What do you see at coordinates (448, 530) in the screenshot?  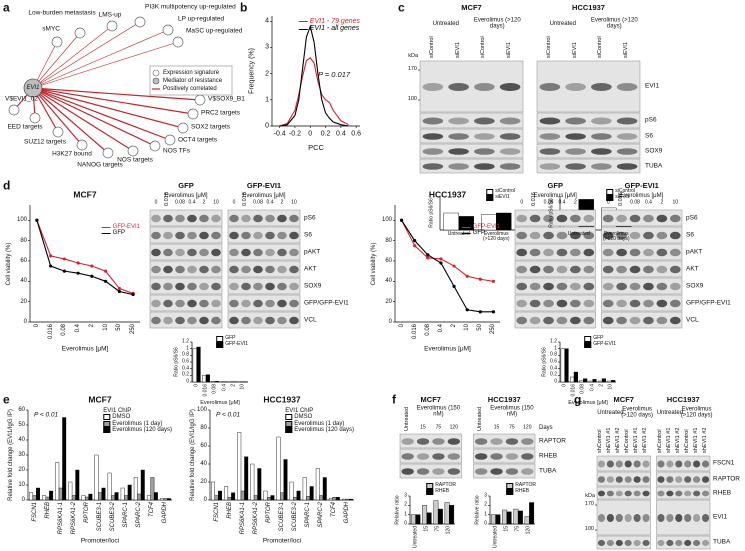 I see `x-tick-label: 120` at bounding box center [448, 530].